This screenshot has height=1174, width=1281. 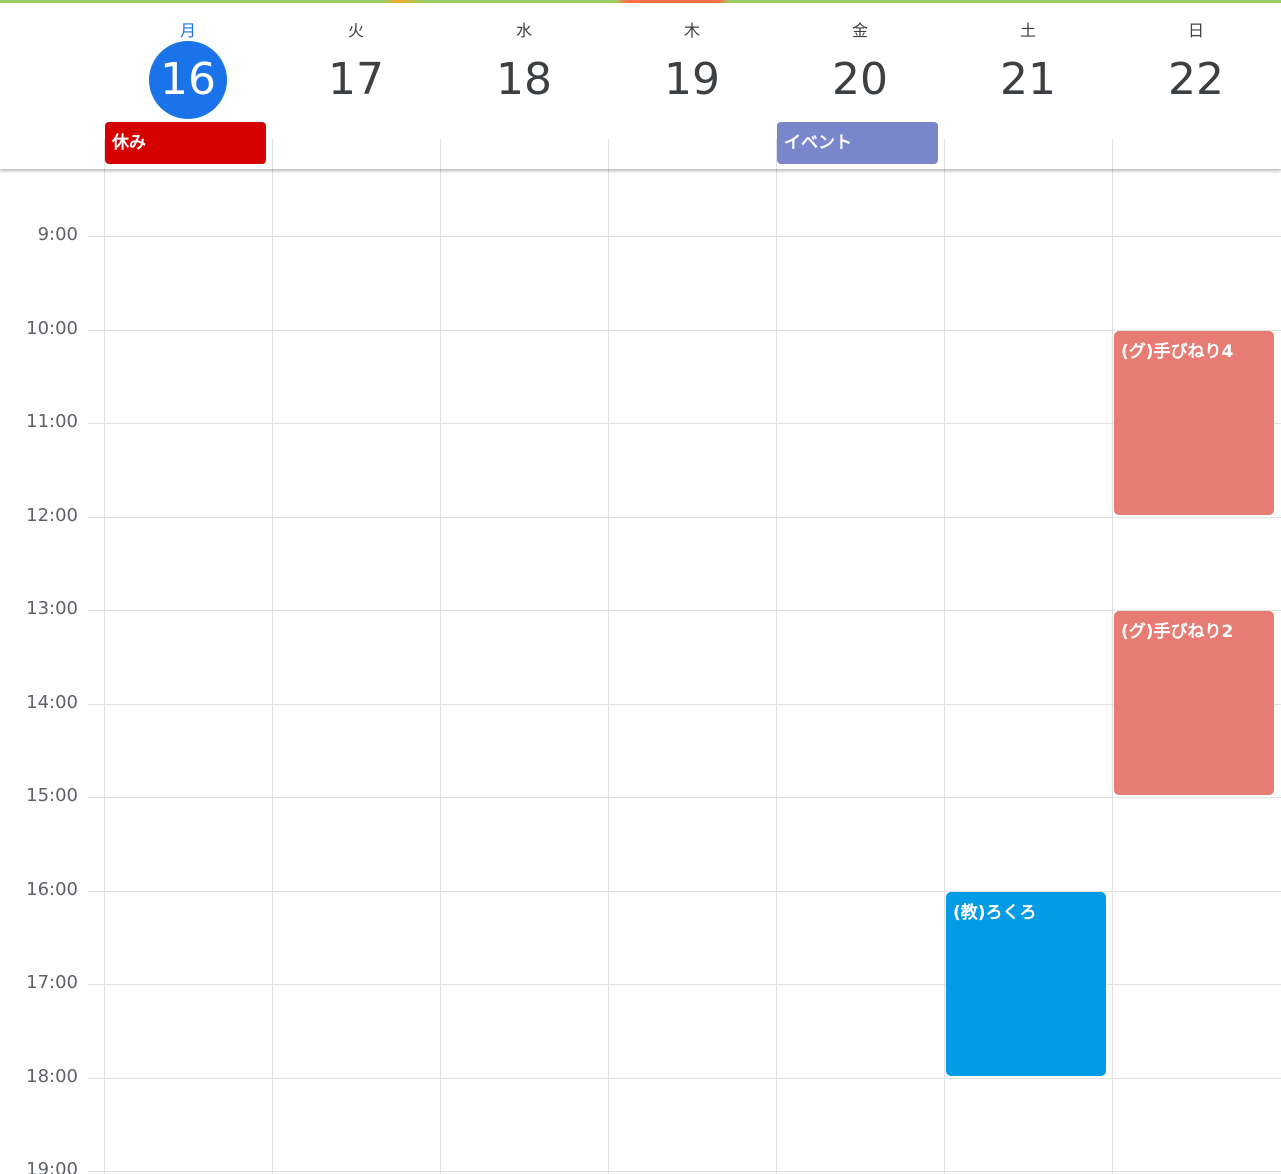 I want to click on day-number: 17, so click(x=356, y=79).